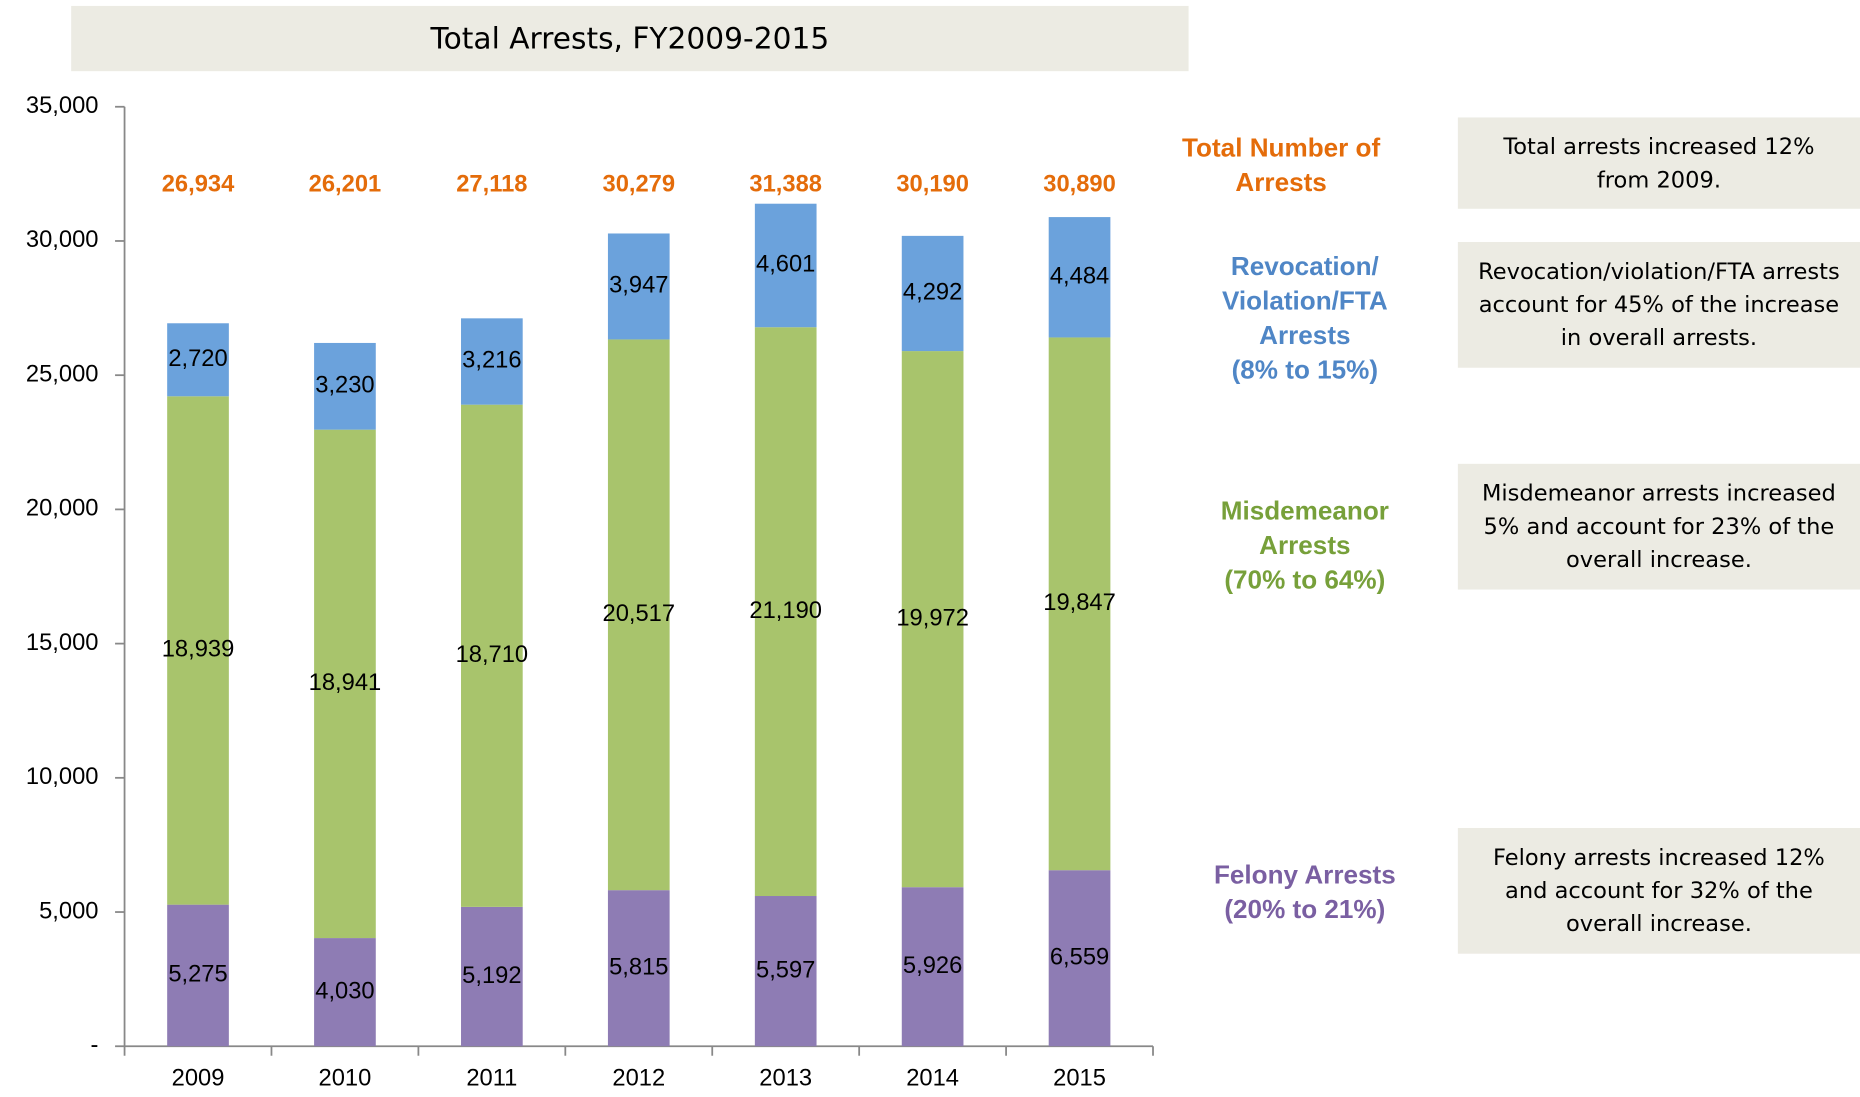 This screenshot has height=1097, width=1860. I want to click on data-label: 18,941, so click(345, 683).